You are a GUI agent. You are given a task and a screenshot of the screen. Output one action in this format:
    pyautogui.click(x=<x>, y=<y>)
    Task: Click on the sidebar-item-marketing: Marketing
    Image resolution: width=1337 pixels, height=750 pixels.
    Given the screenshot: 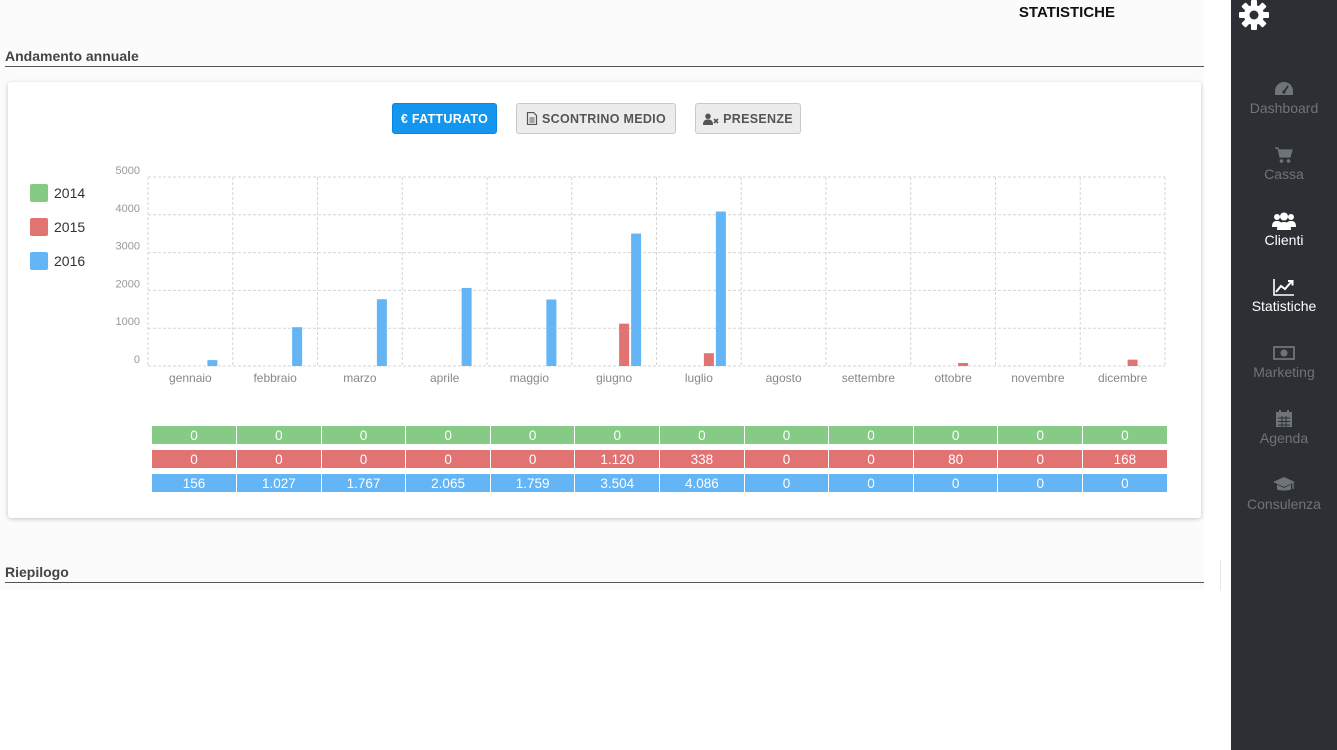 What is the action you would take?
    pyautogui.click(x=1284, y=374)
    